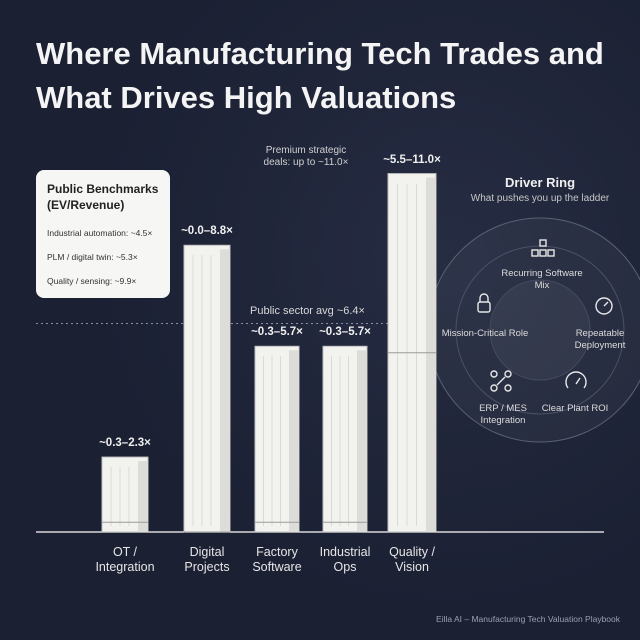 This screenshot has width=640, height=640. What do you see at coordinates (125, 443) in the screenshot?
I see `value-label: ~0.3–2.3×` at bounding box center [125, 443].